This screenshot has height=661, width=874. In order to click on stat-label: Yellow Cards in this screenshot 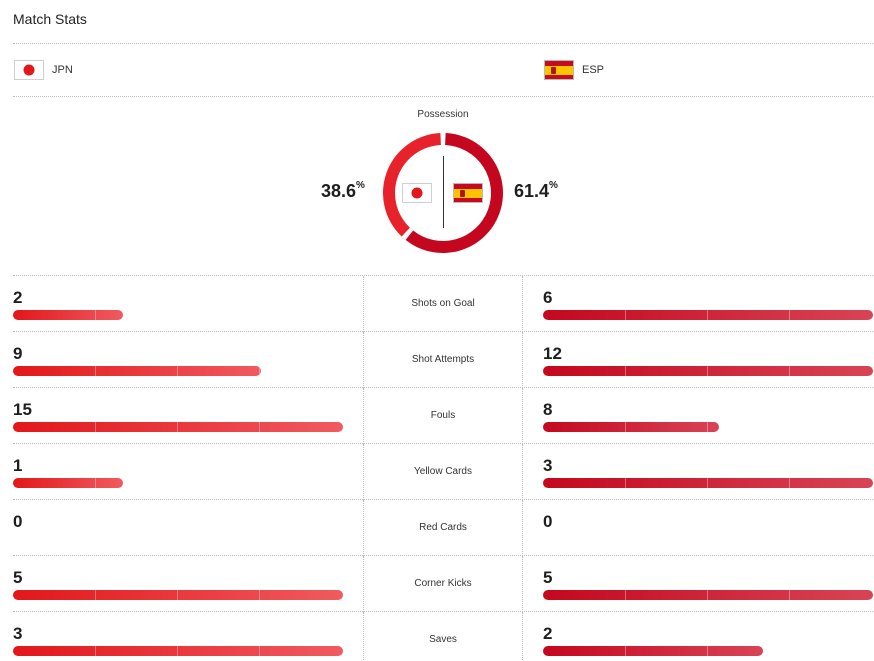, I will do `click(443, 471)`.